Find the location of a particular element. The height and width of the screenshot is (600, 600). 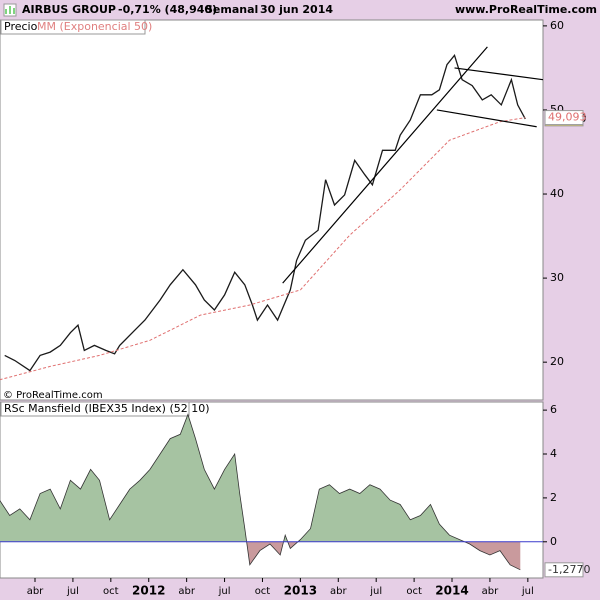

area-negative is located at coordinates (260, 555).